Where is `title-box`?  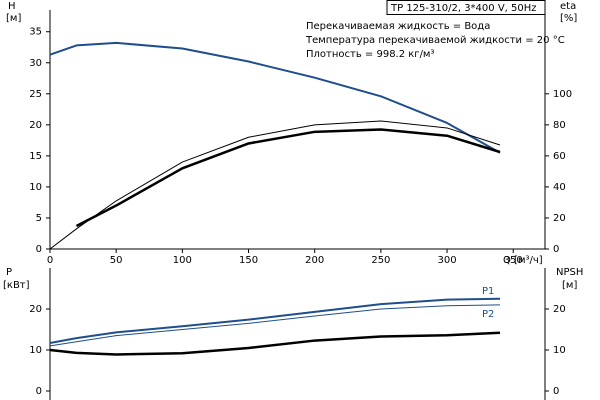
title-box is located at coordinates (466, 7).